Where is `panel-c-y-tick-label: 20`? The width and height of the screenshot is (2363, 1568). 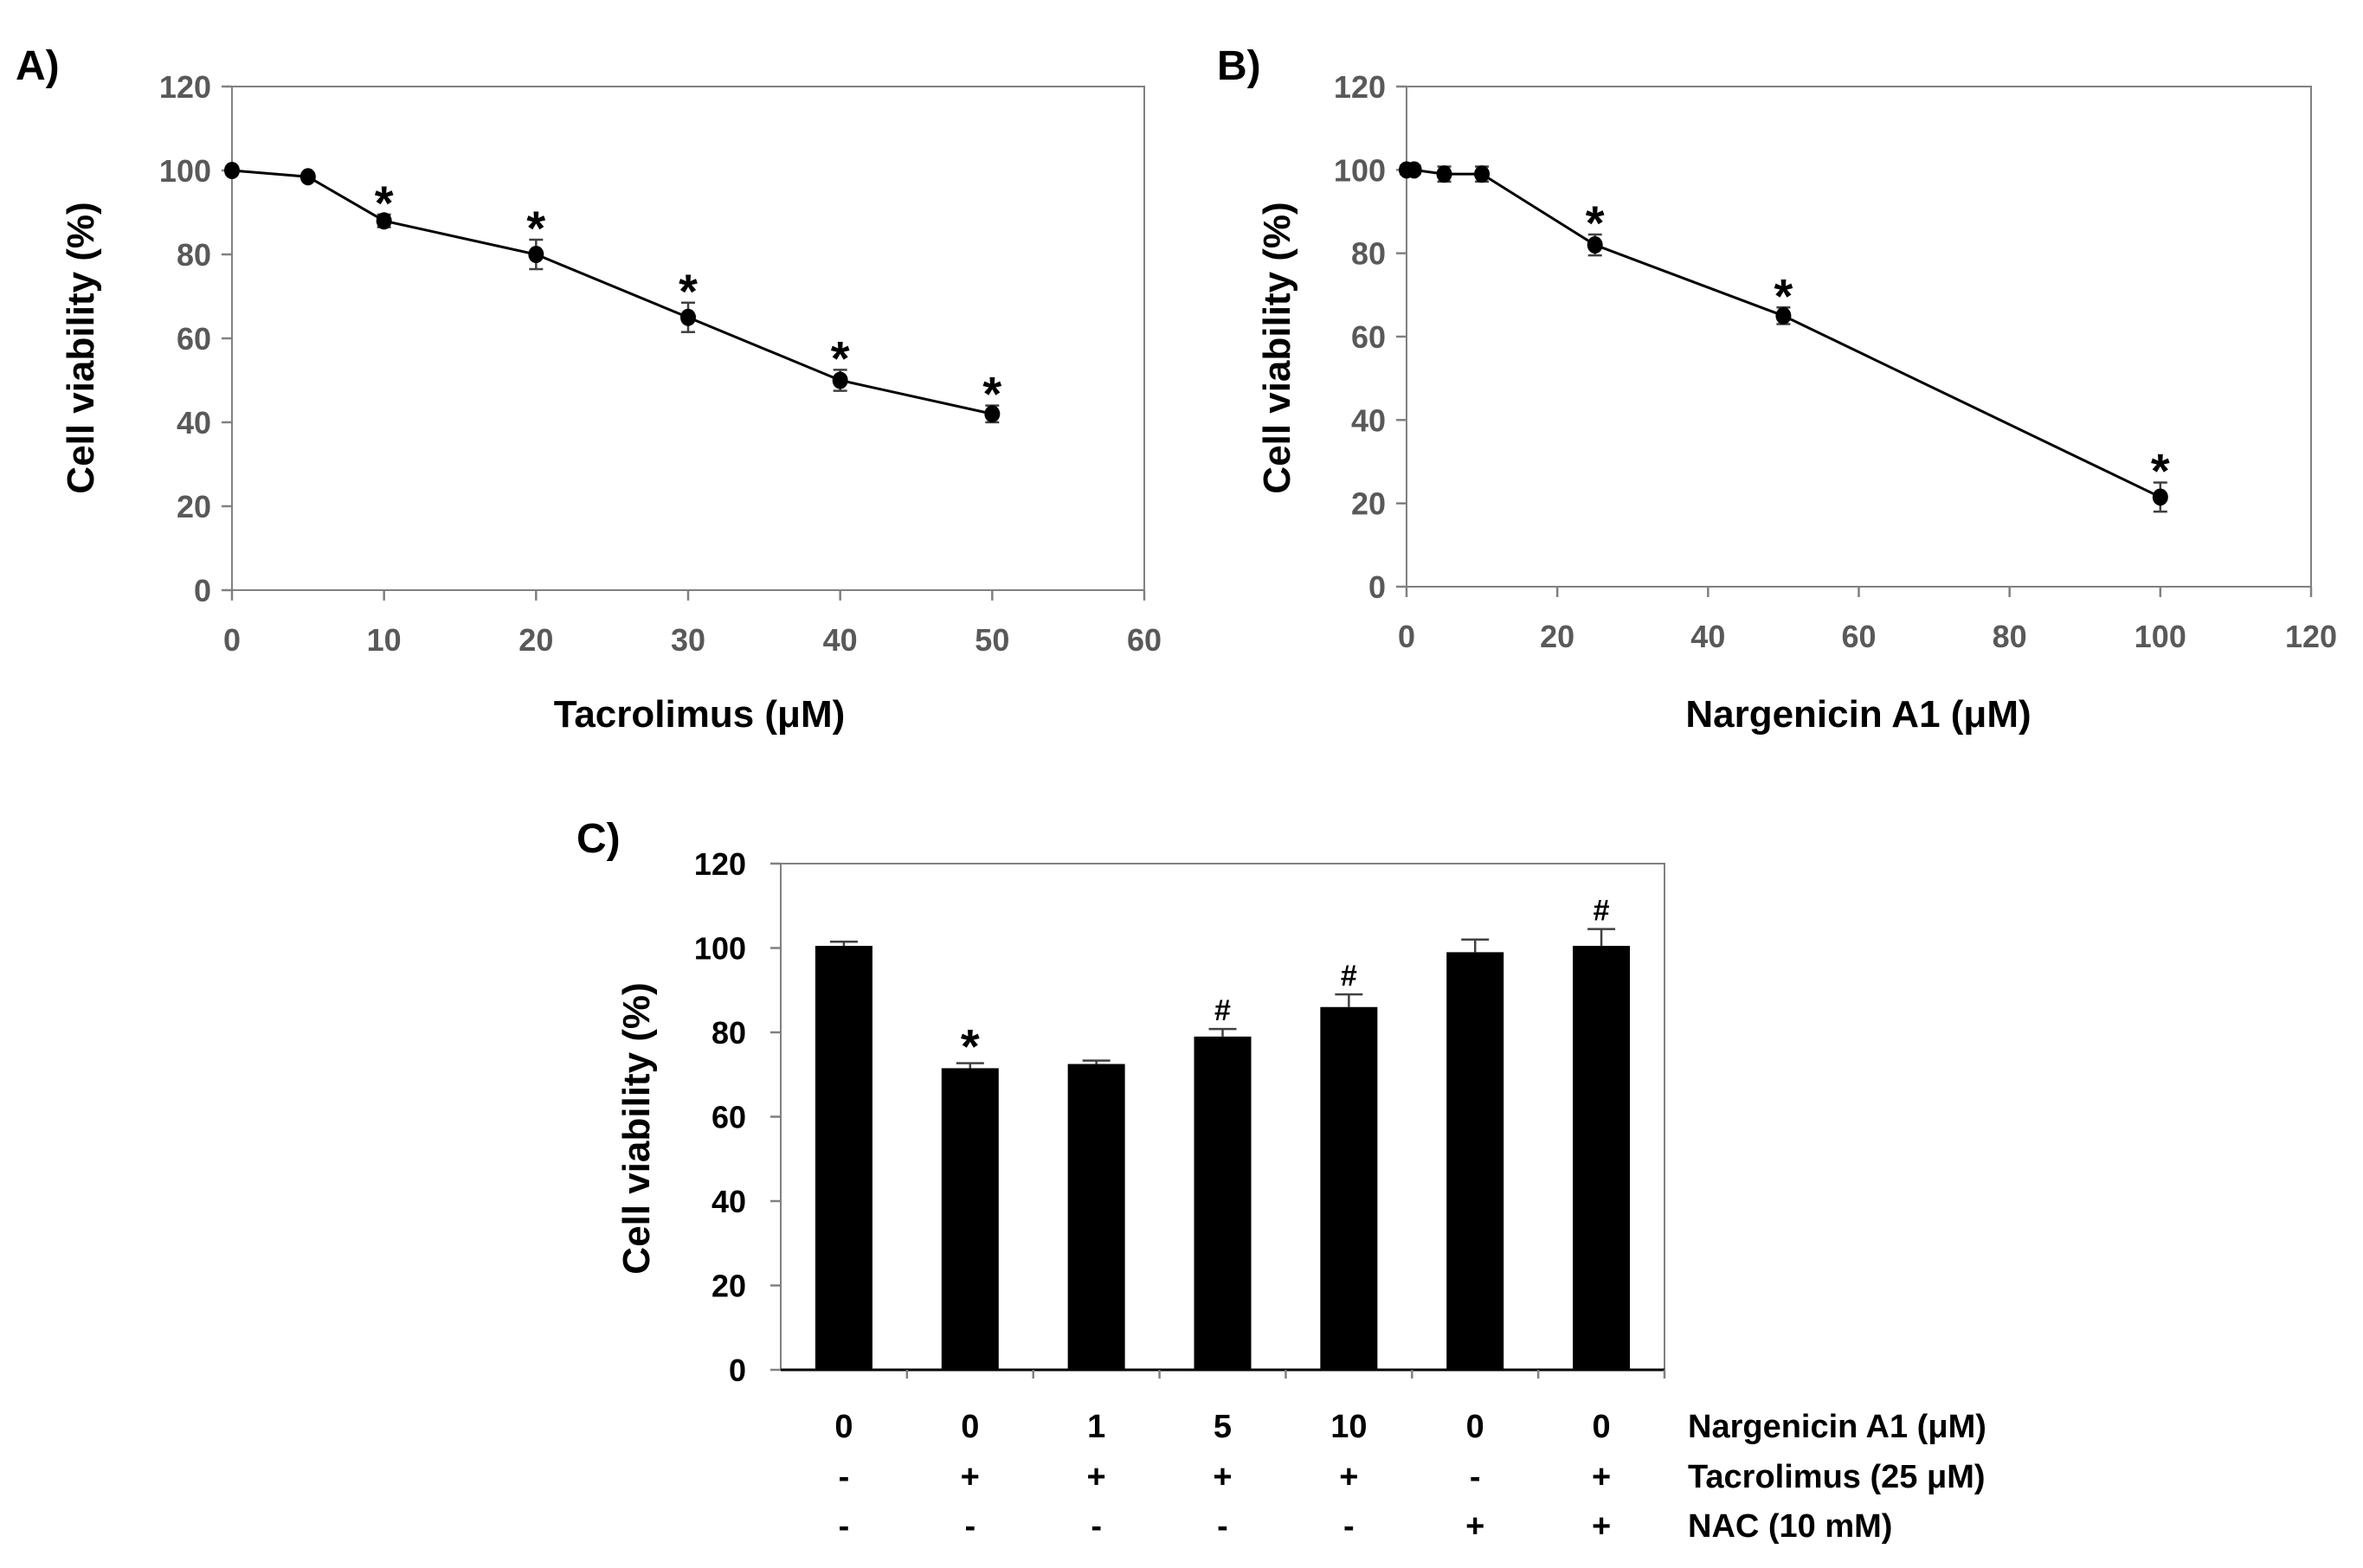 panel-c-y-tick-label: 20 is located at coordinates (728, 1286).